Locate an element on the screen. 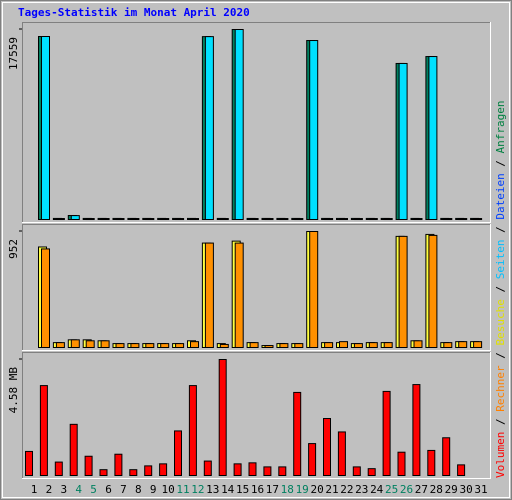 This screenshot has width=512, height=500. legend-entry: Anfragen is located at coordinates (500, 126).